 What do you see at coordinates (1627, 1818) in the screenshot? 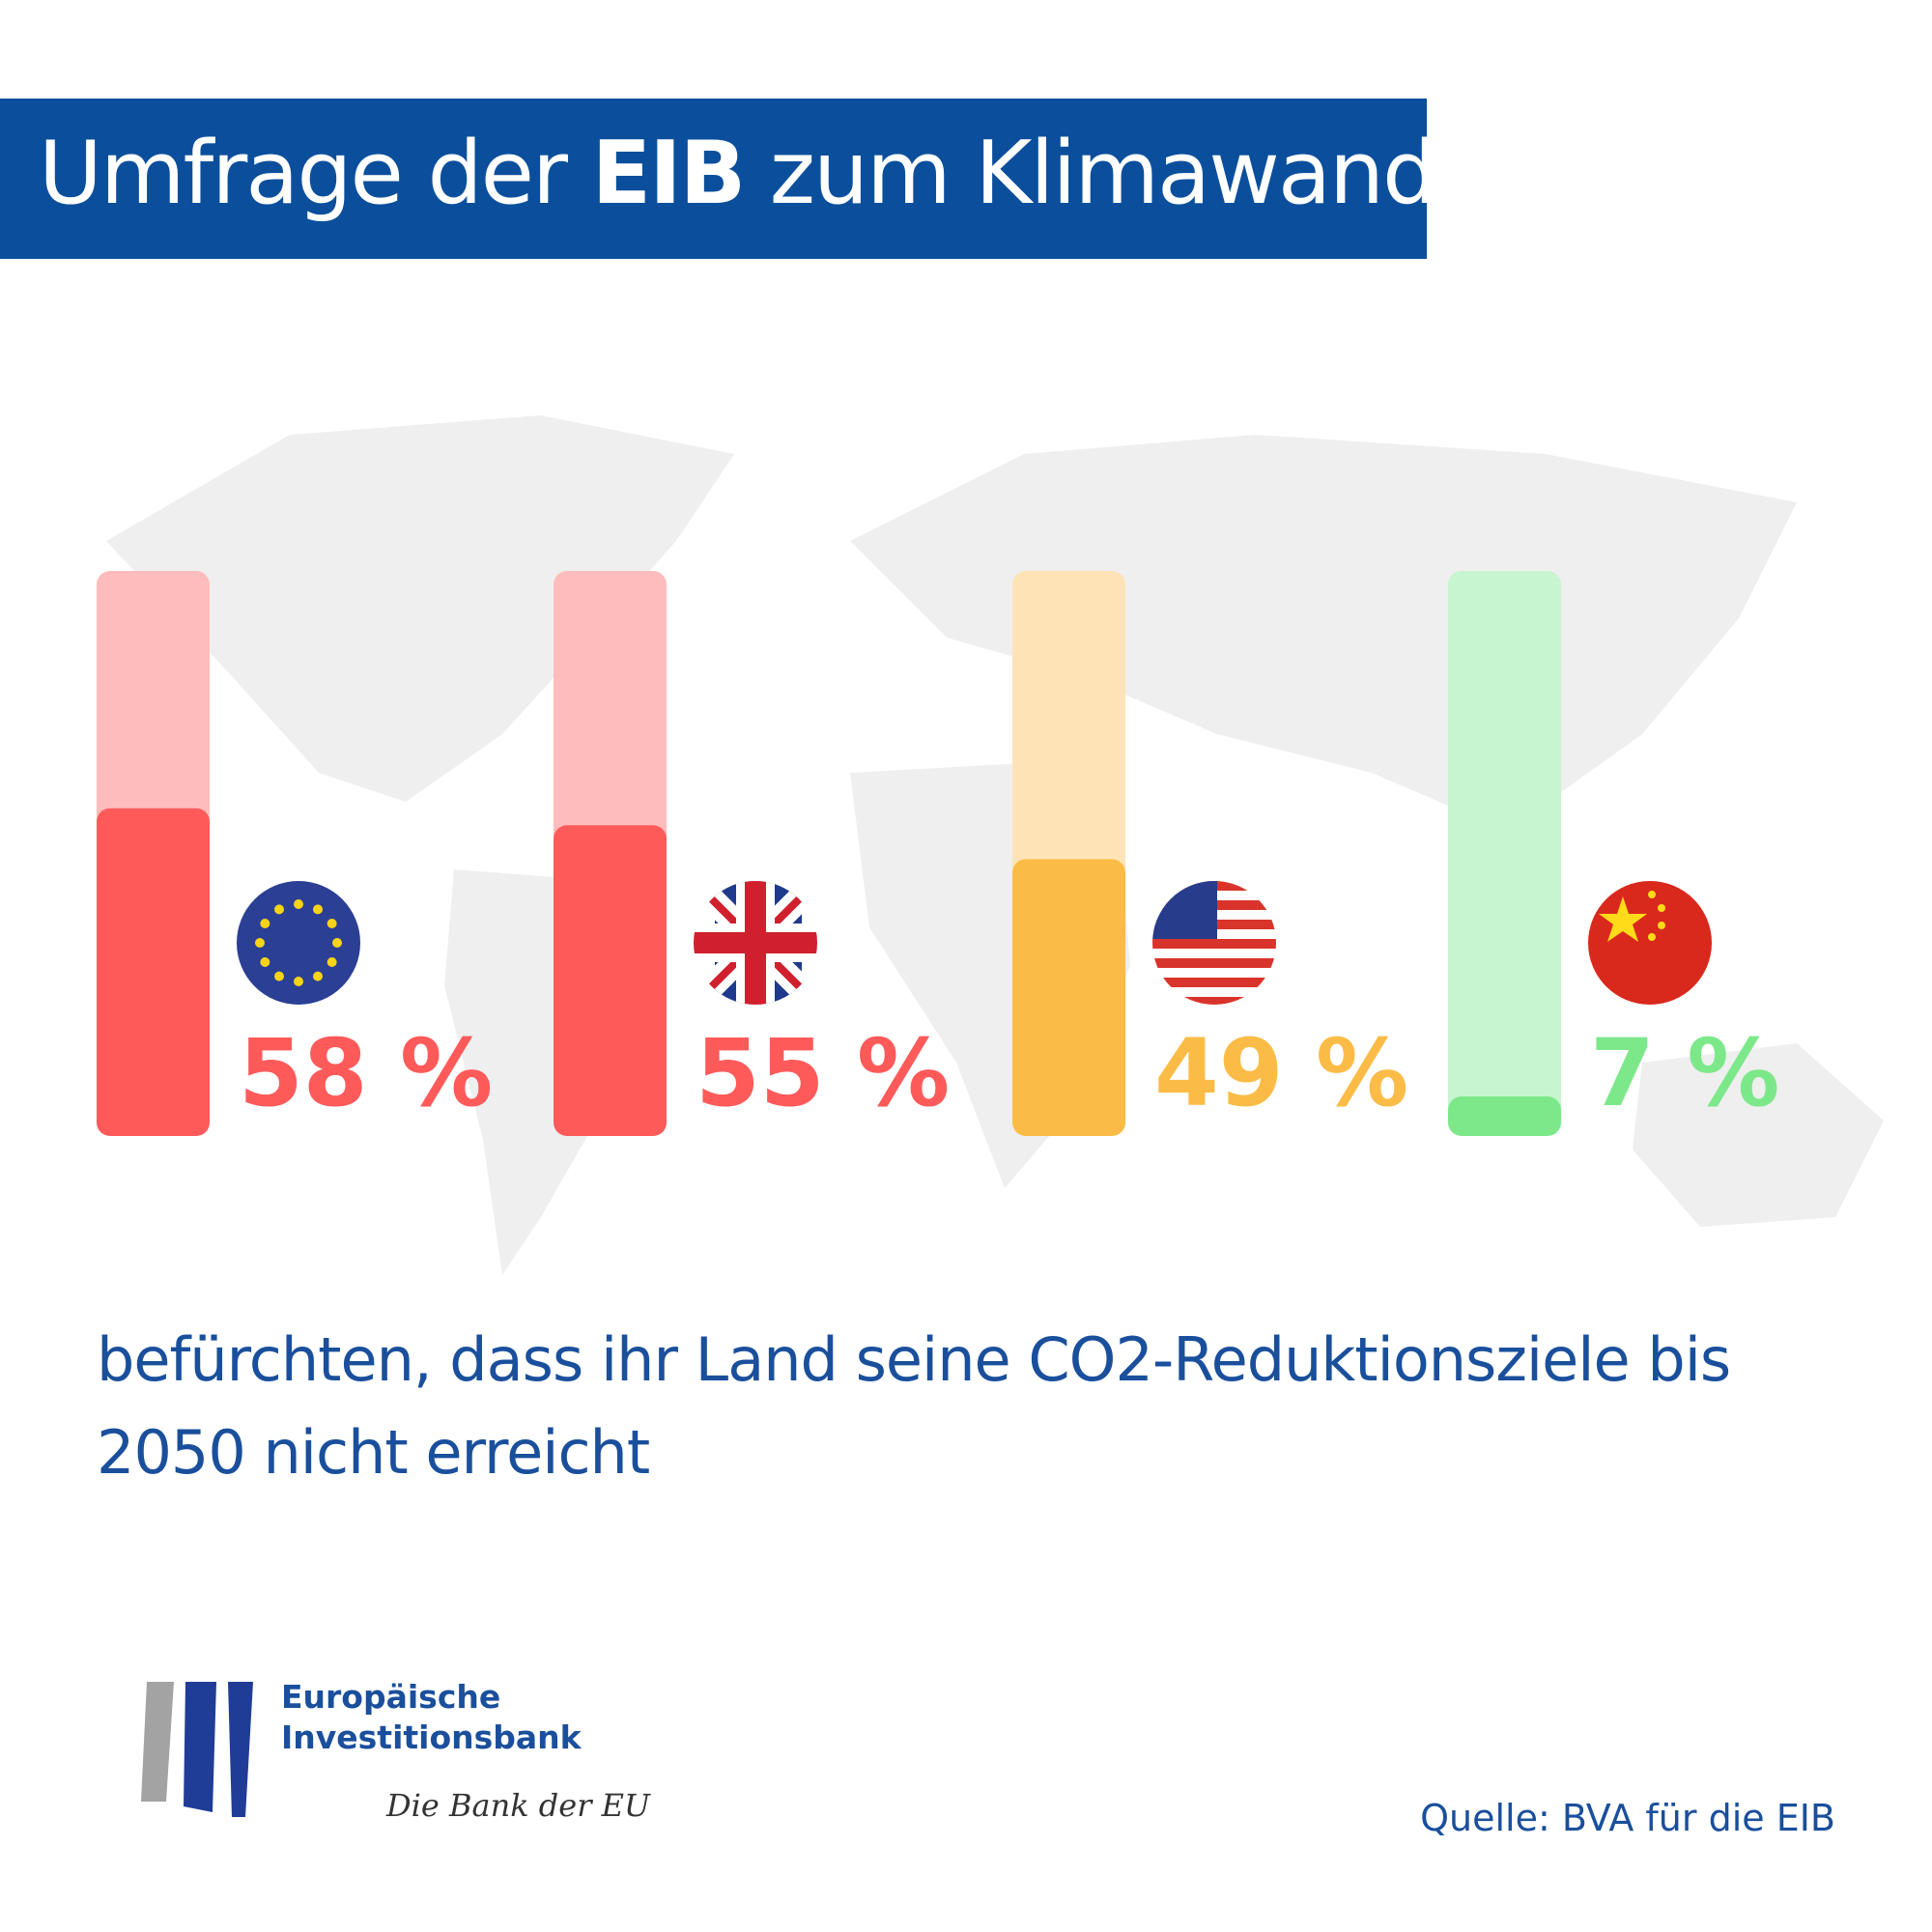
I see `source: Quelle: BVA für die EIB` at bounding box center [1627, 1818].